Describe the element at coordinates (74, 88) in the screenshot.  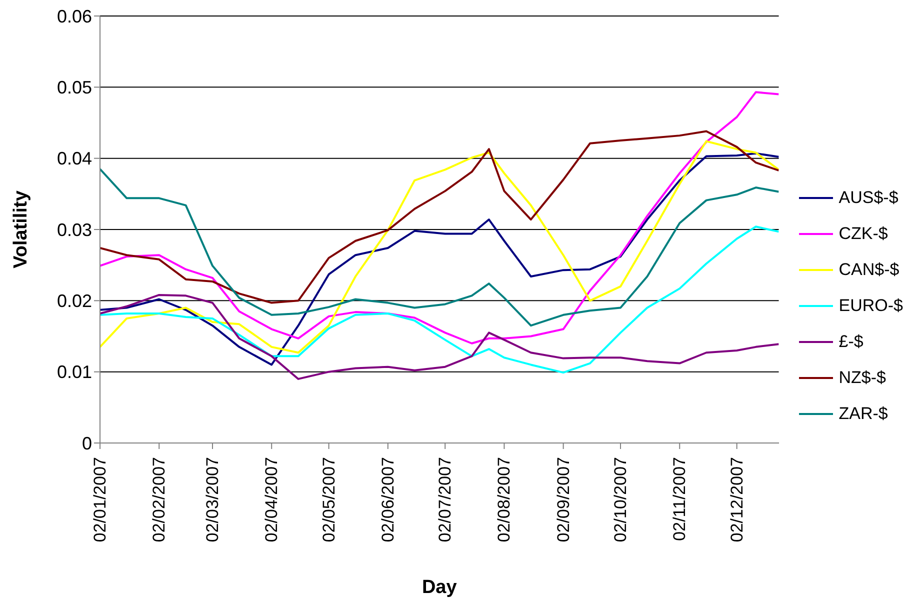
I see `y-tick-label: 0.05` at that location.